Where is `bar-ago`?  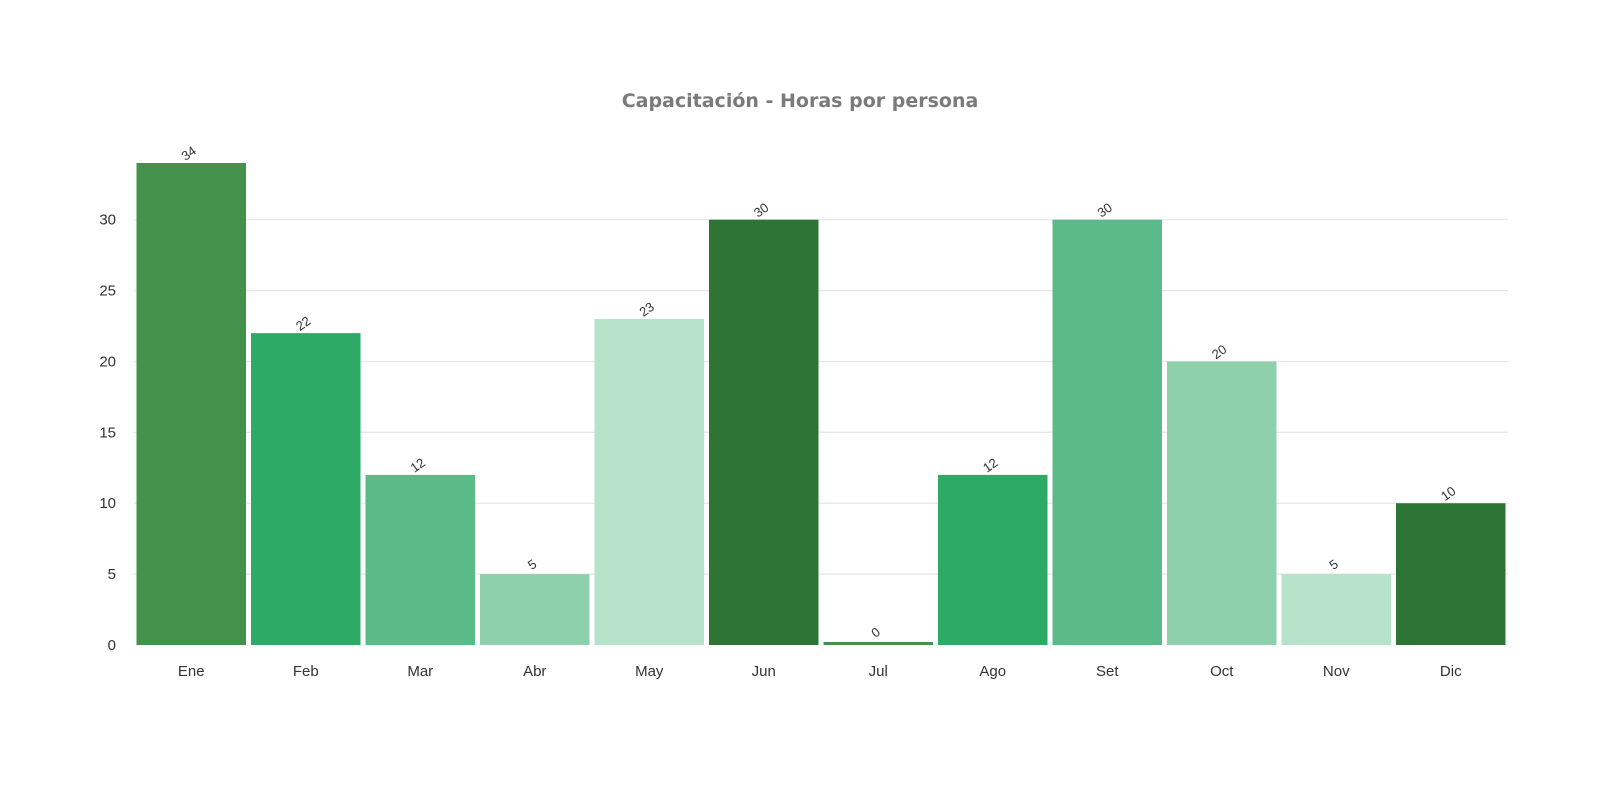
bar-ago is located at coordinates (993, 559).